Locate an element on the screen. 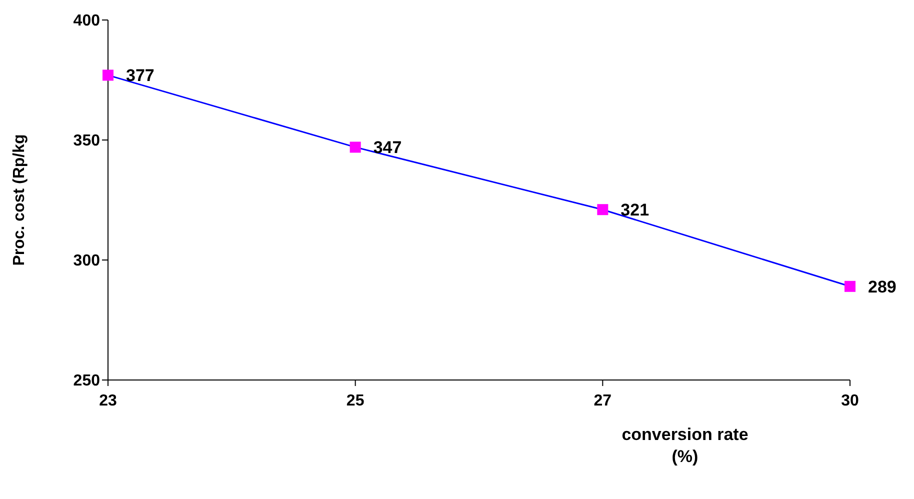 This screenshot has height=499, width=914. y-tick-label: 400 is located at coordinates (86, 21).